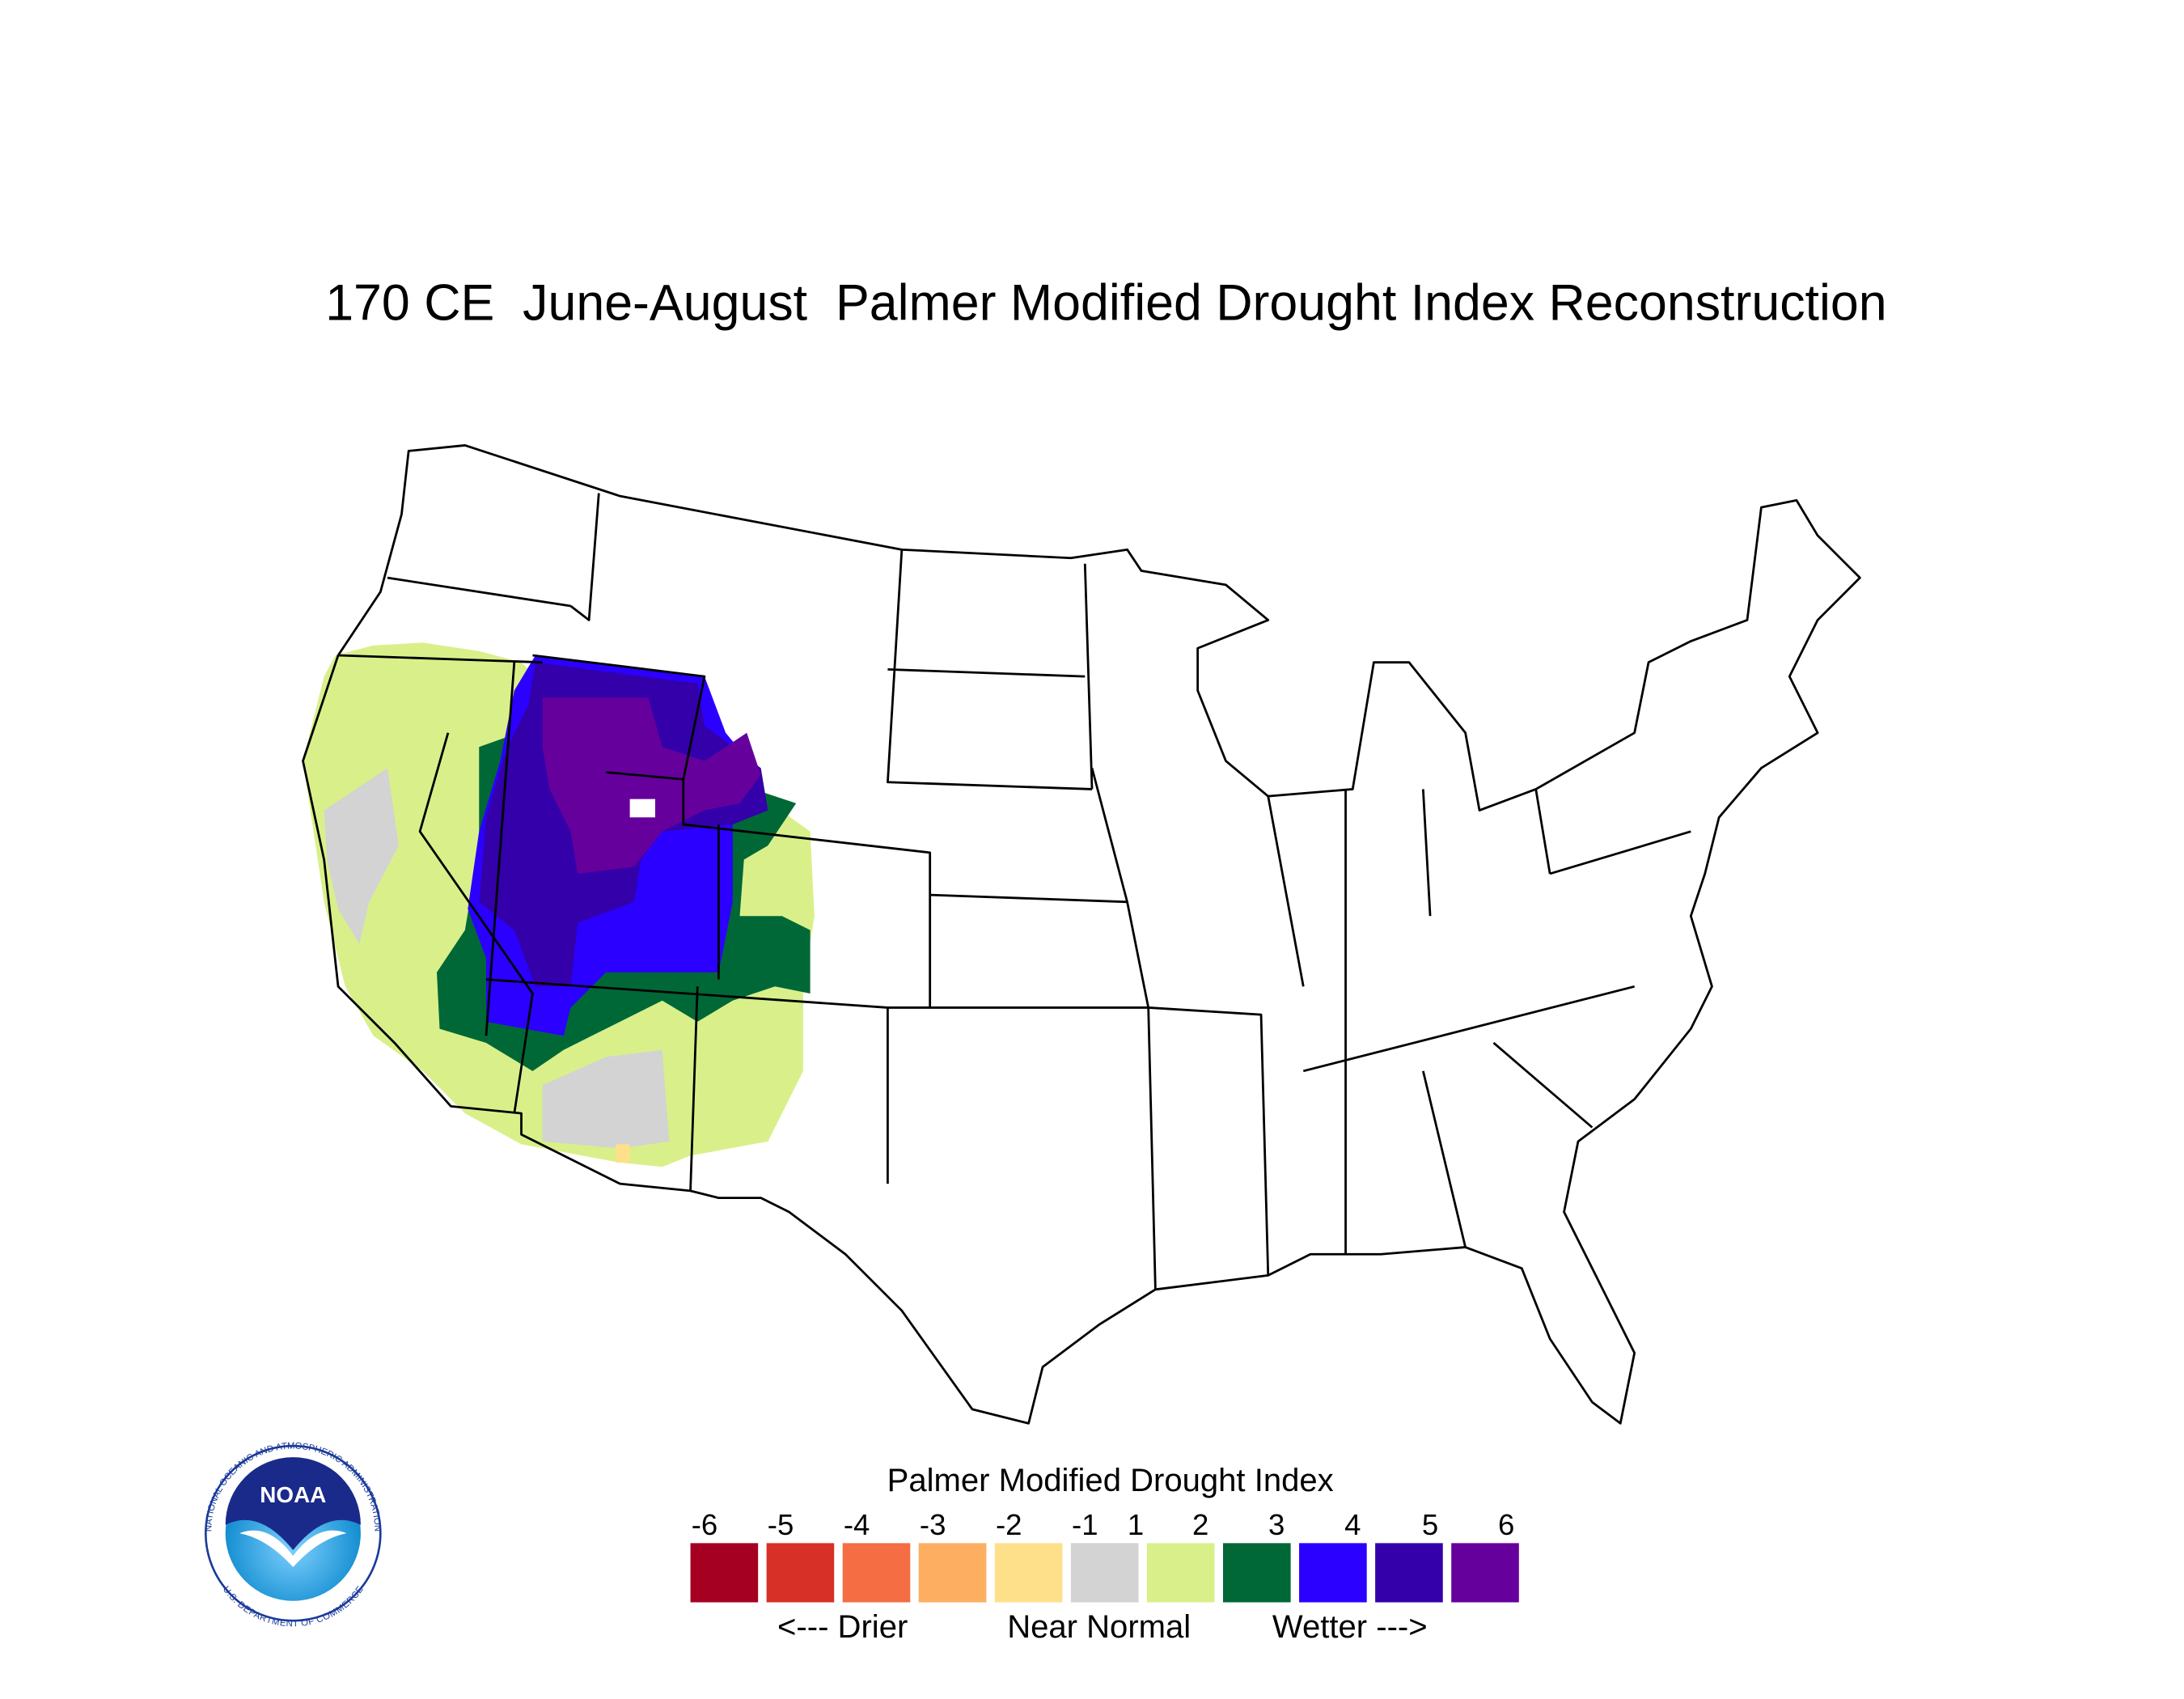 This screenshot has width=2184, height=1699. Describe the element at coordinates (705, 1524) in the screenshot. I see `legend-tick-label: -6` at that location.